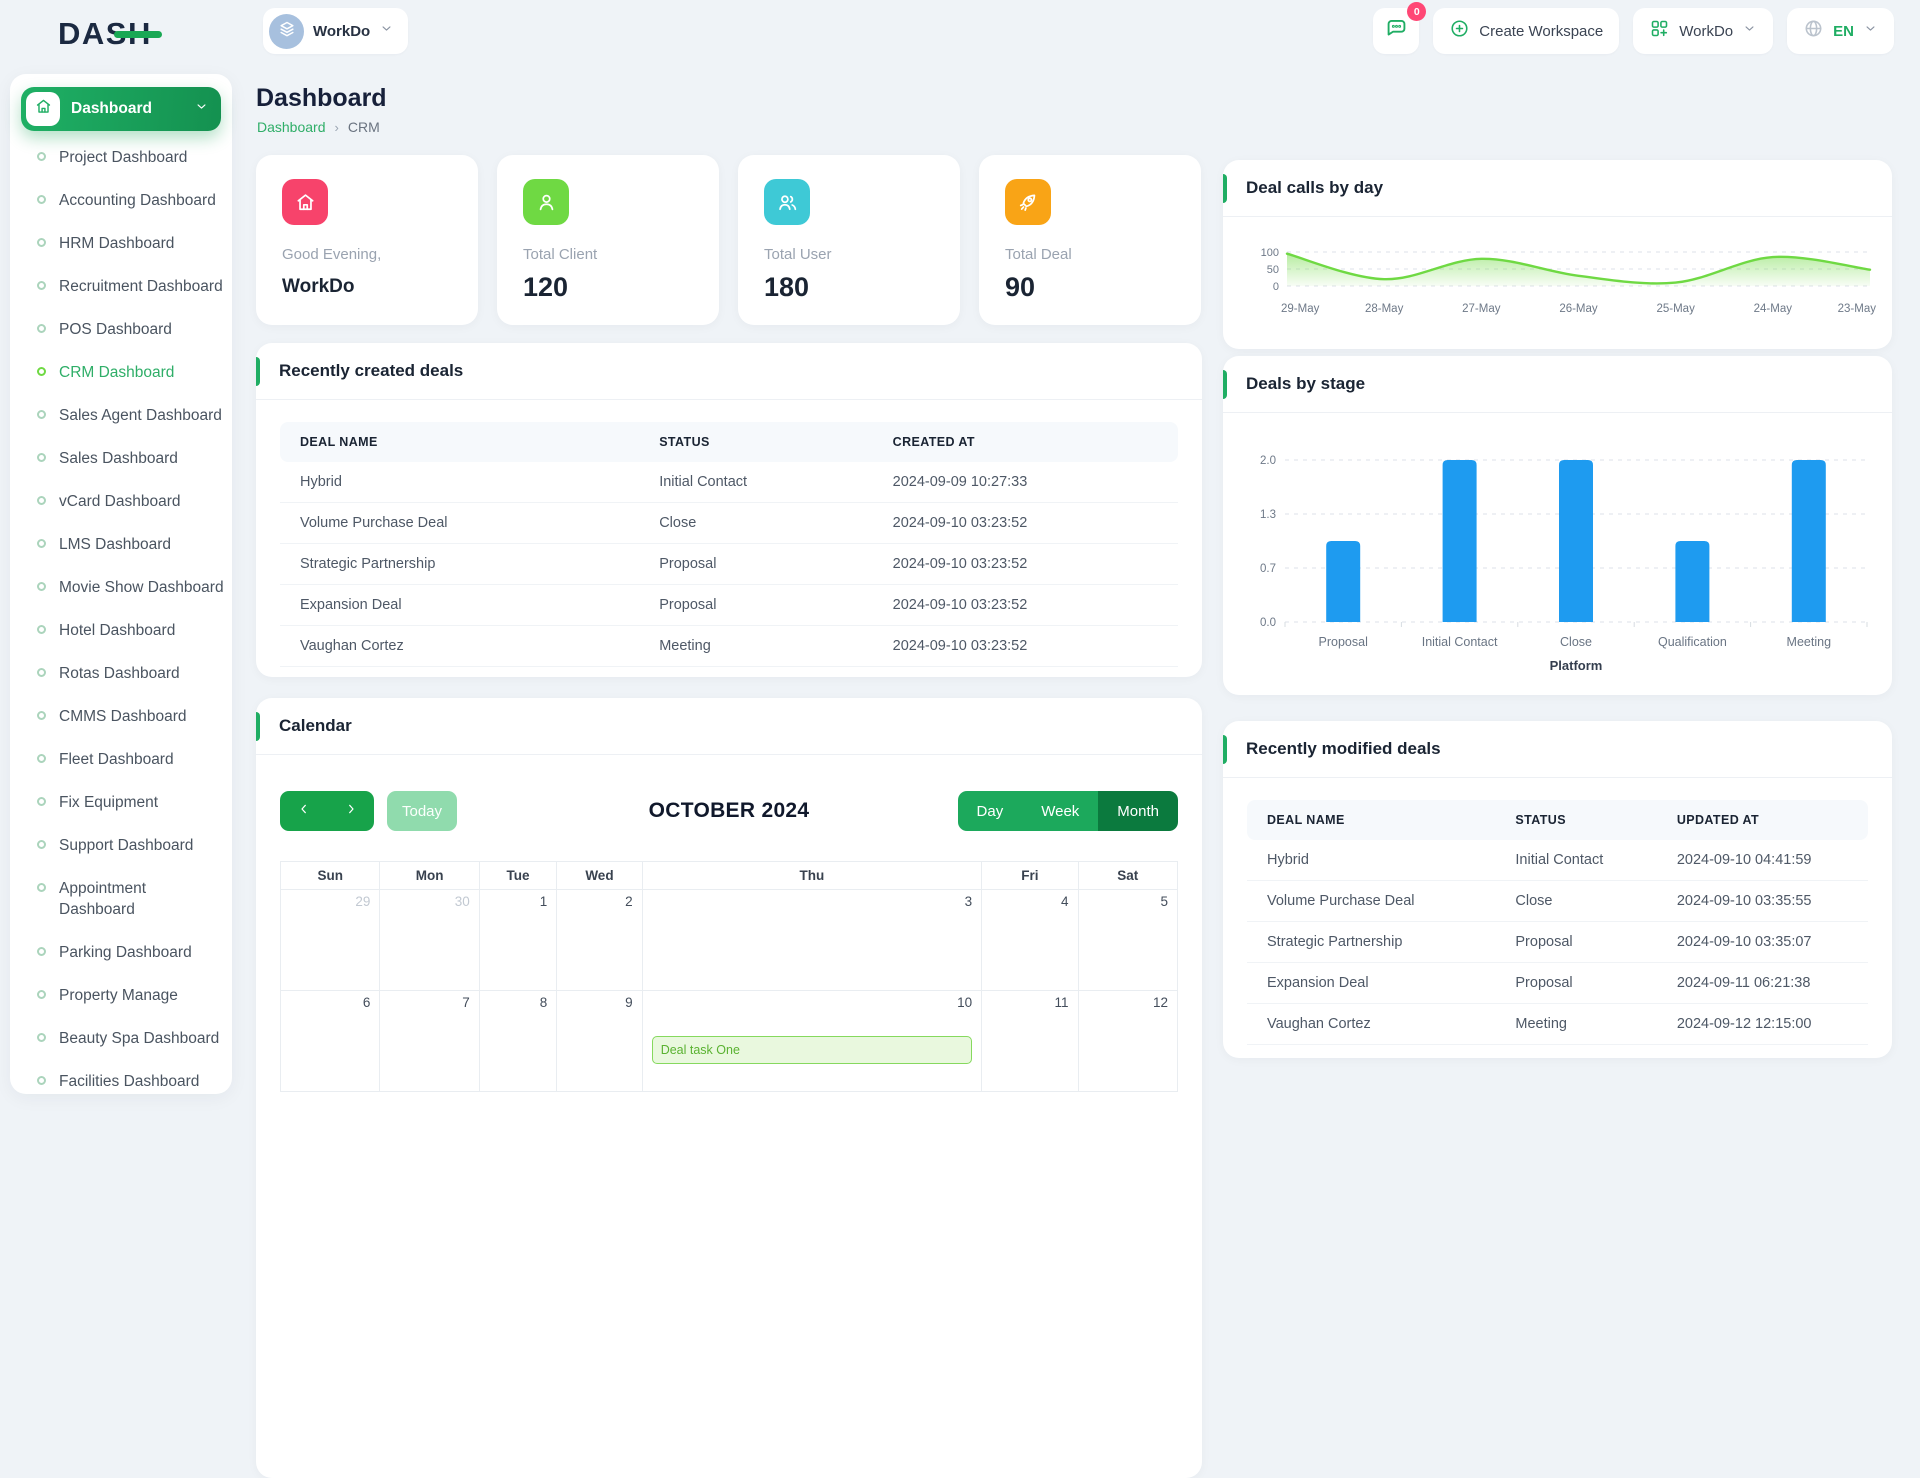 The width and height of the screenshot is (1920, 1478). What do you see at coordinates (1138, 811) in the screenshot?
I see `calendar-view-month-button: Month` at bounding box center [1138, 811].